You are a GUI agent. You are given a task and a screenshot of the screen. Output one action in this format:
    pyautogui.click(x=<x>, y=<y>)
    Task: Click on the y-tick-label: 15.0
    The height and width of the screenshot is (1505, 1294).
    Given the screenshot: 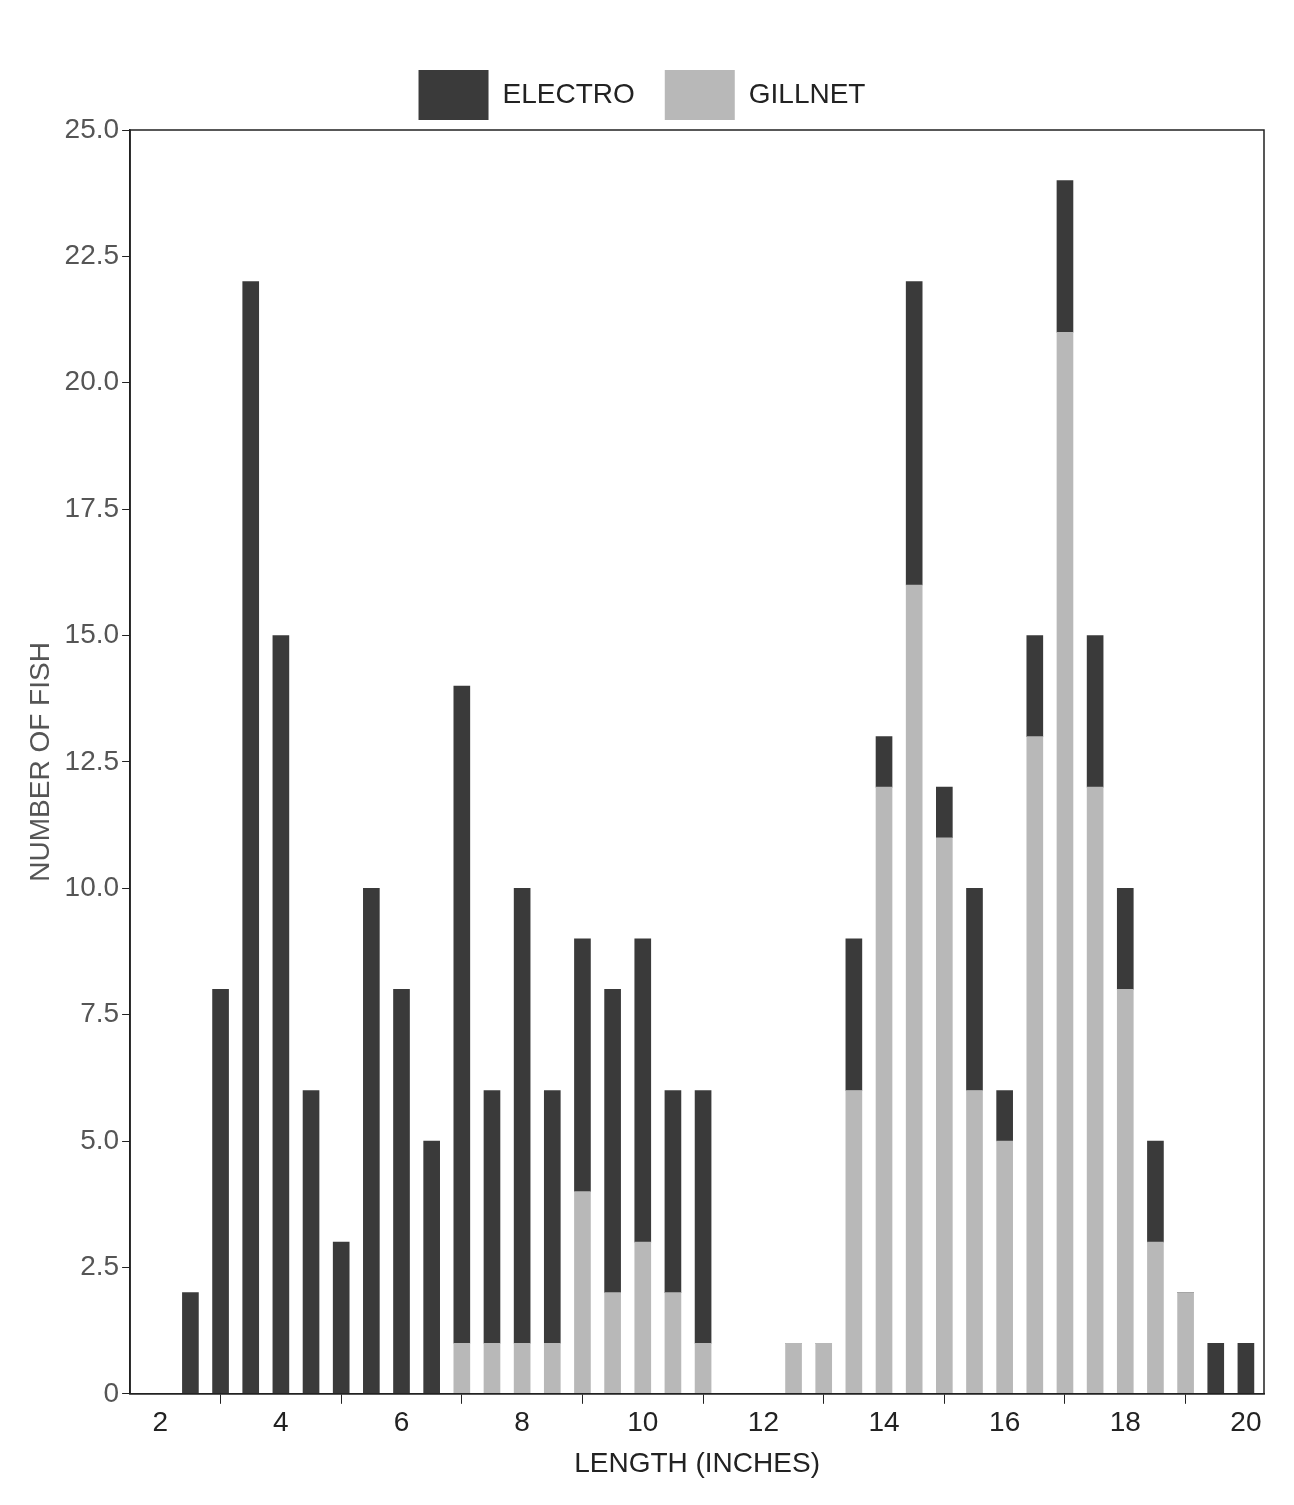 What is the action you would take?
    pyautogui.click(x=92, y=634)
    